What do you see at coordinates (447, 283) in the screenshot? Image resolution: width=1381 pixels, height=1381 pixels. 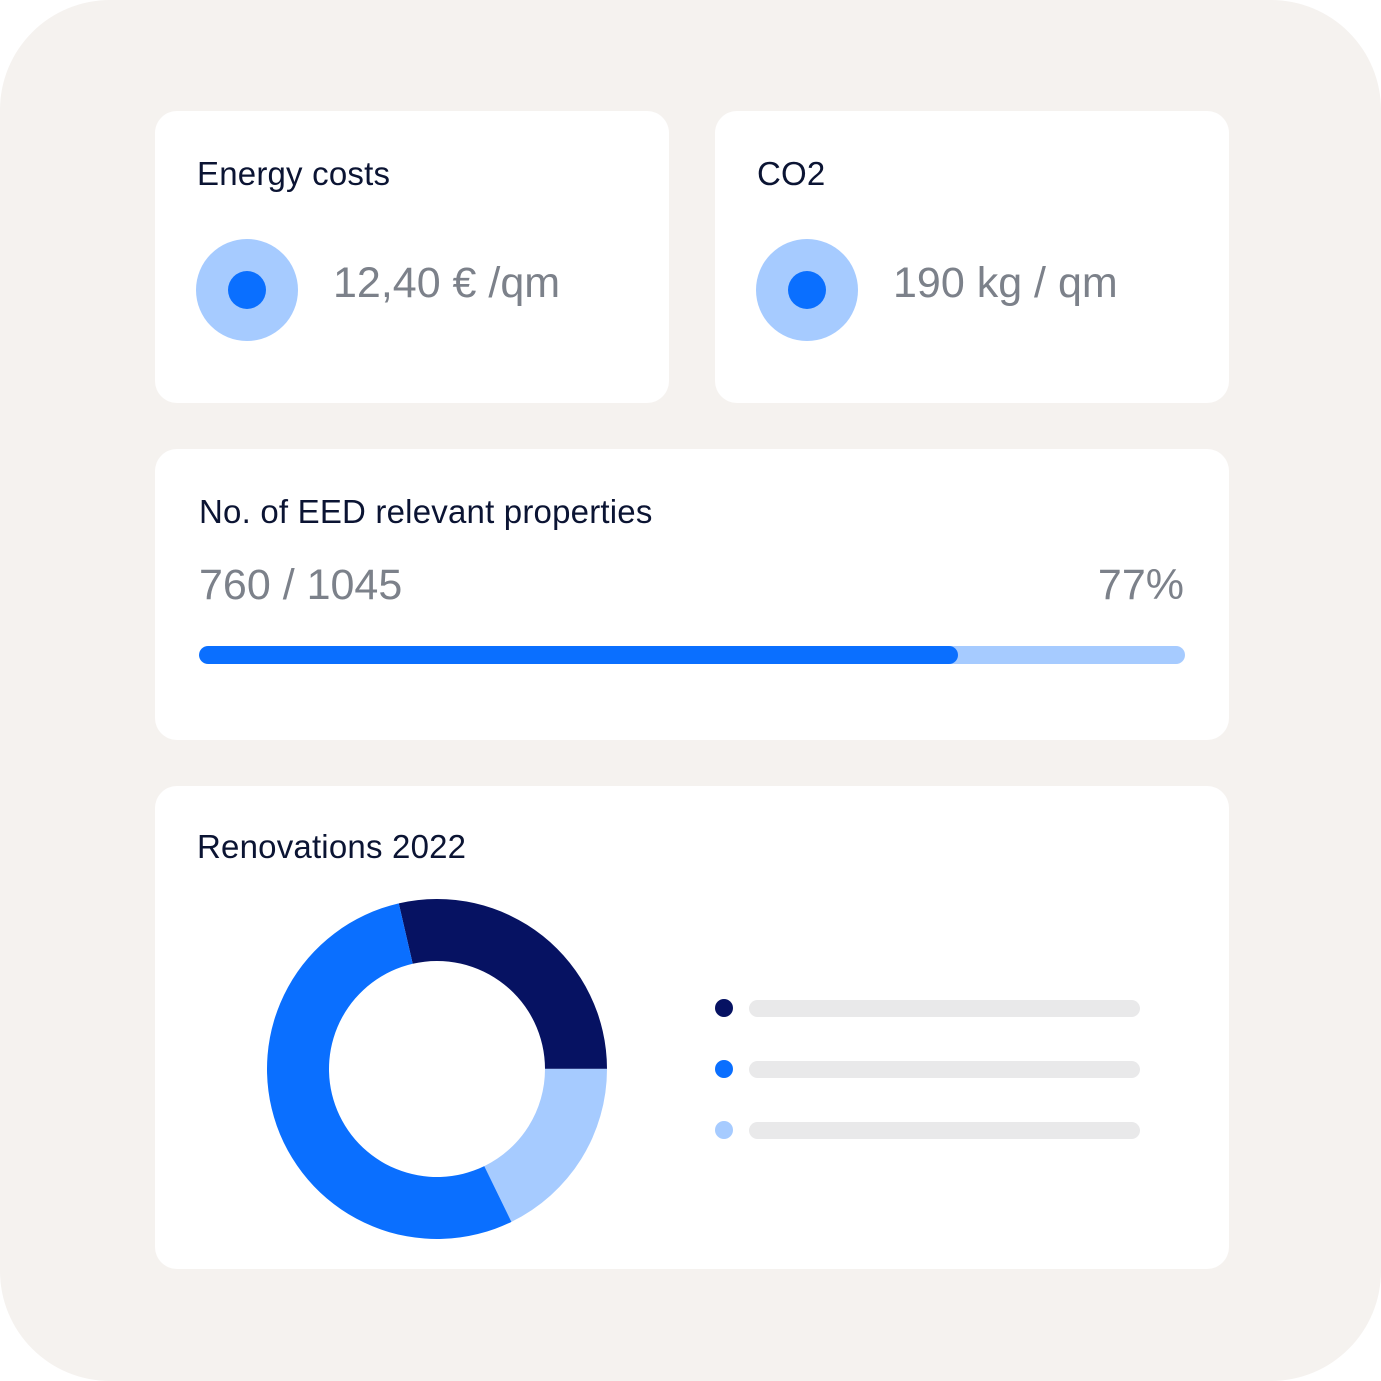 I see `energy-costs-value: 12,40 € /qm` at bounding box center [447, 283].